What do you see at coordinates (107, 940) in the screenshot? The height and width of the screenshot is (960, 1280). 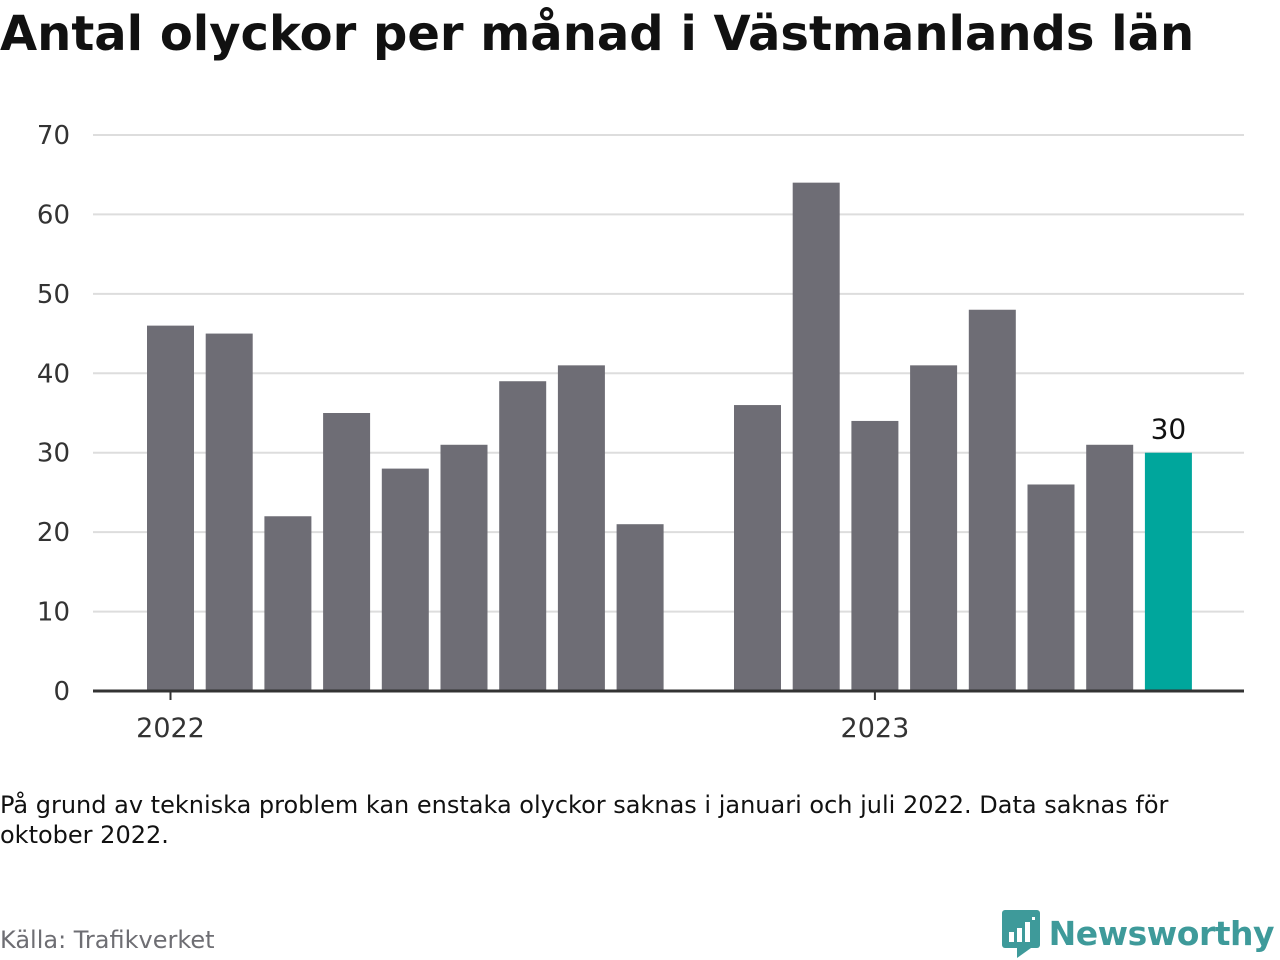 I see `source-credit: Källa: Trafikverket` at bounding box center [107, 940].